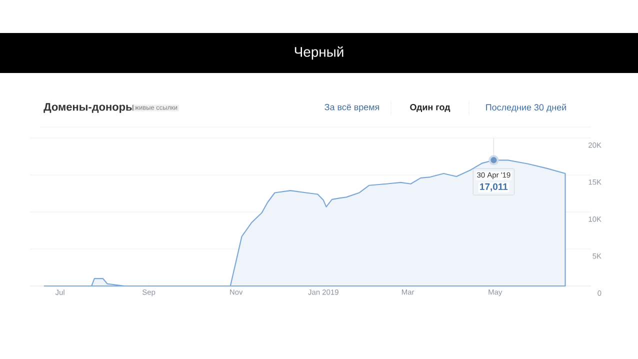  What do you see at coordinates (352, 108) in the screenshot?
I see `text: За всё время` at bounding box center [352, 108].